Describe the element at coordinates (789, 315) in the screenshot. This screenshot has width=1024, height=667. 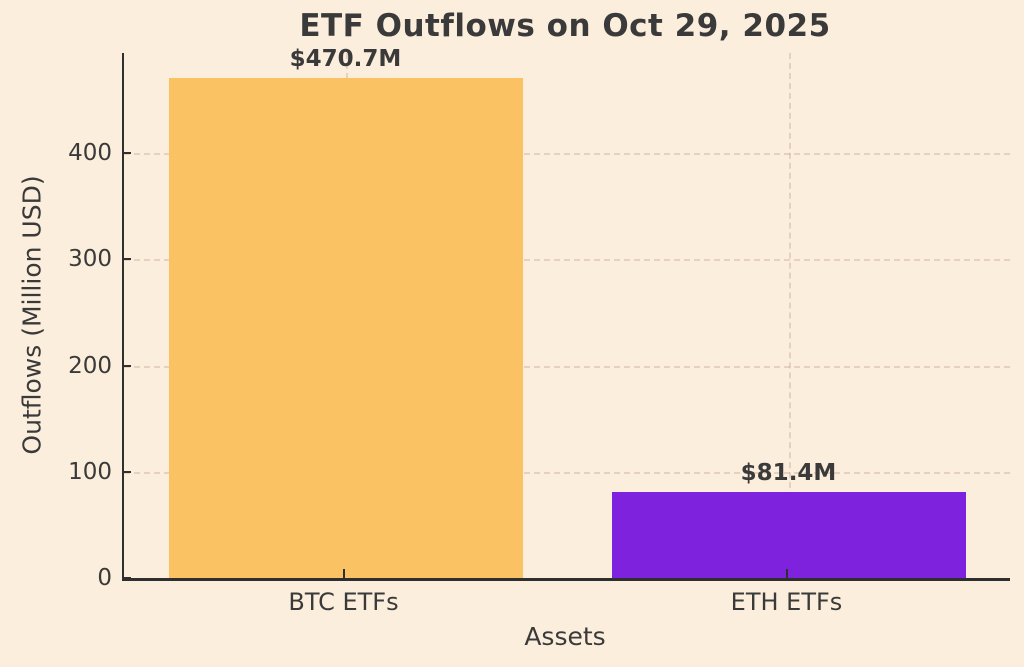
I see `v-gridline` at that location.